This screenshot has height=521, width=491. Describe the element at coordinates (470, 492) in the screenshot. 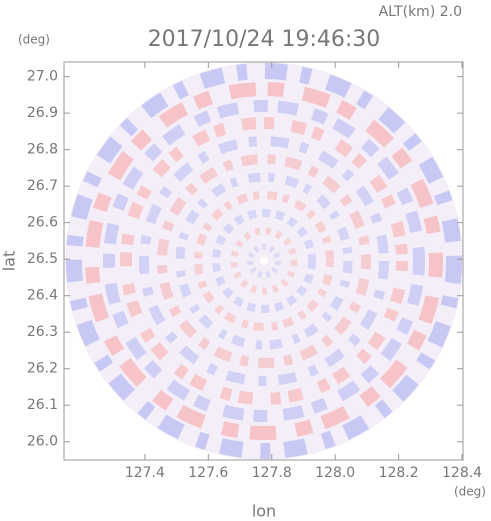

I see `x-unit: (deg)` at that location.